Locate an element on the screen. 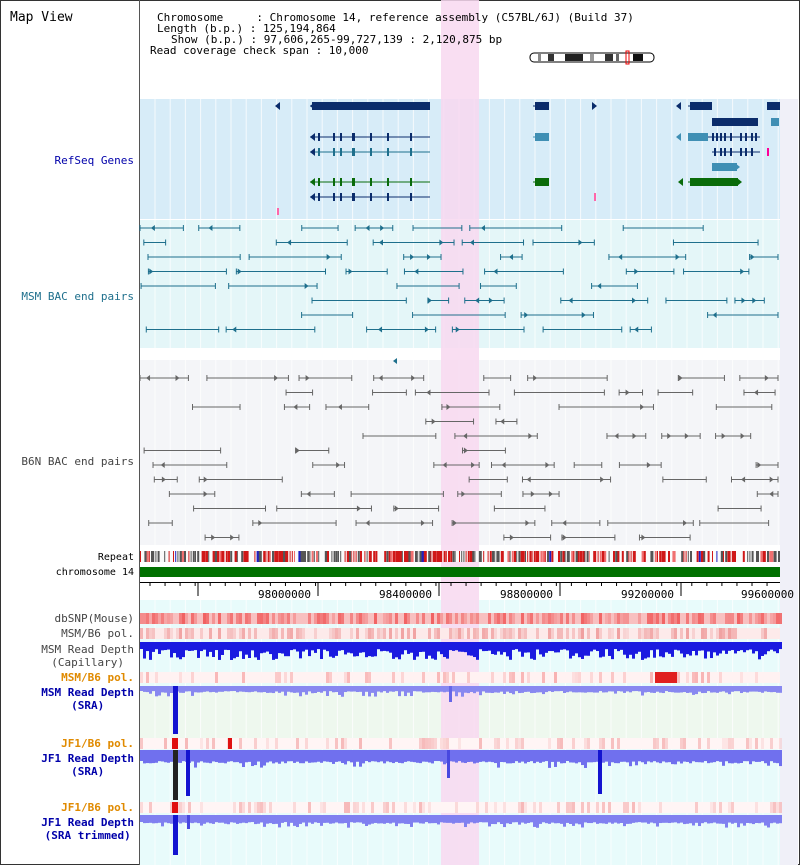  track-label-msm-read-cap: MSM Read Depth (Capillary) is located at coordinates (87, 656).